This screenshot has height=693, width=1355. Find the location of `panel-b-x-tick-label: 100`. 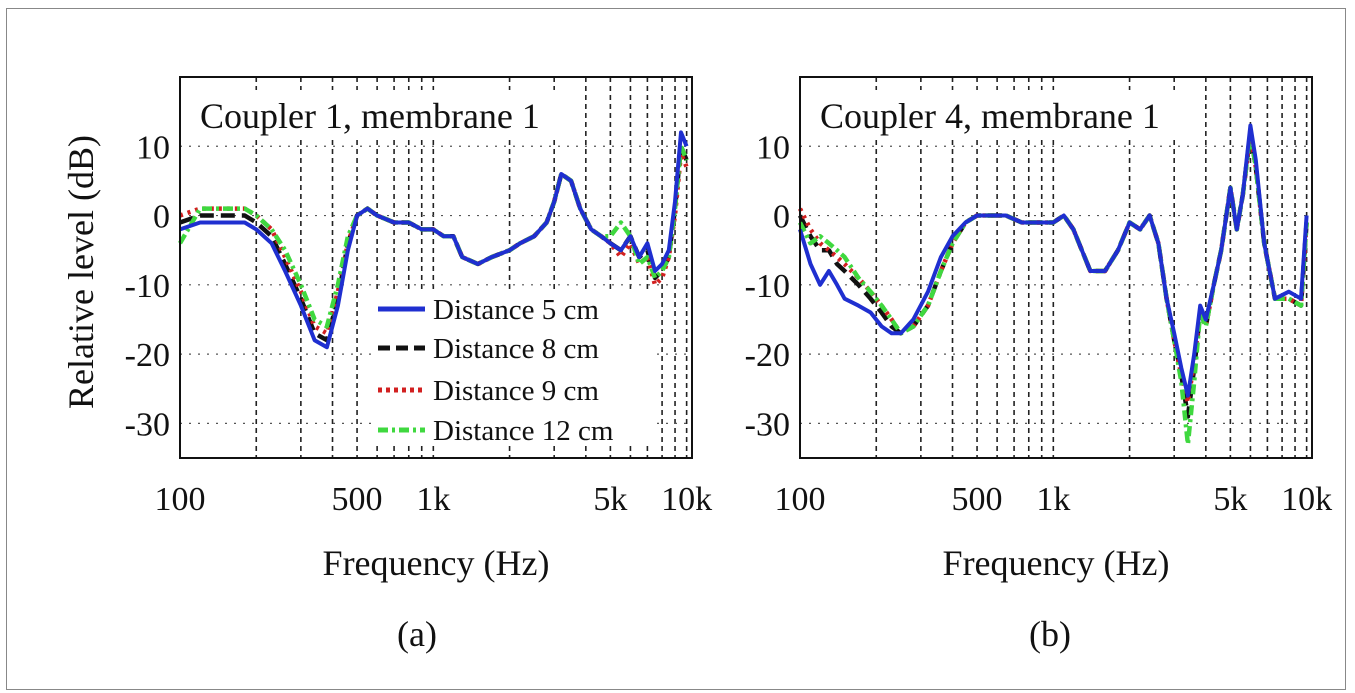

panel-b-x-tick-label: 100 is located at coordinates (800, 499).